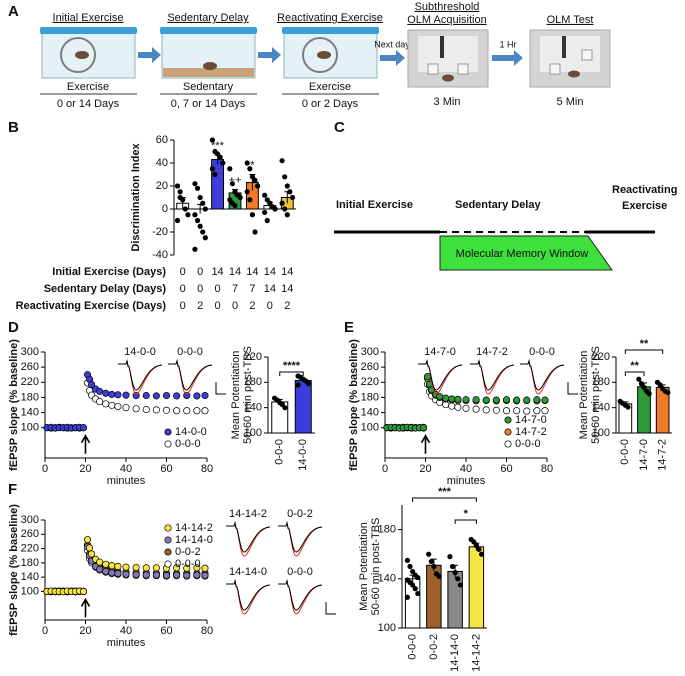  I want to click on stage-duration: 5 Min, so click(570, 102).